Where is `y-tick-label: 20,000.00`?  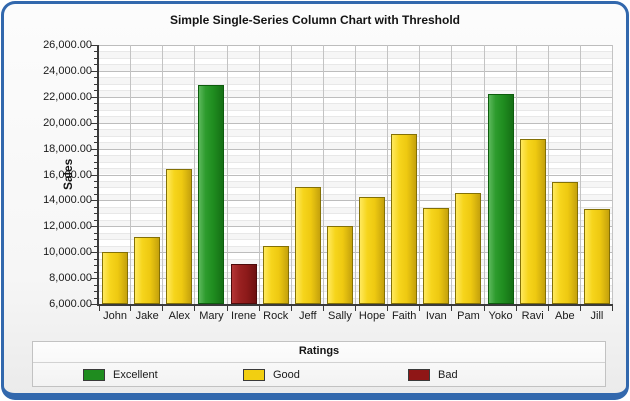 y-tick-label: 20,000.00 is located at coordinates (67, 122).